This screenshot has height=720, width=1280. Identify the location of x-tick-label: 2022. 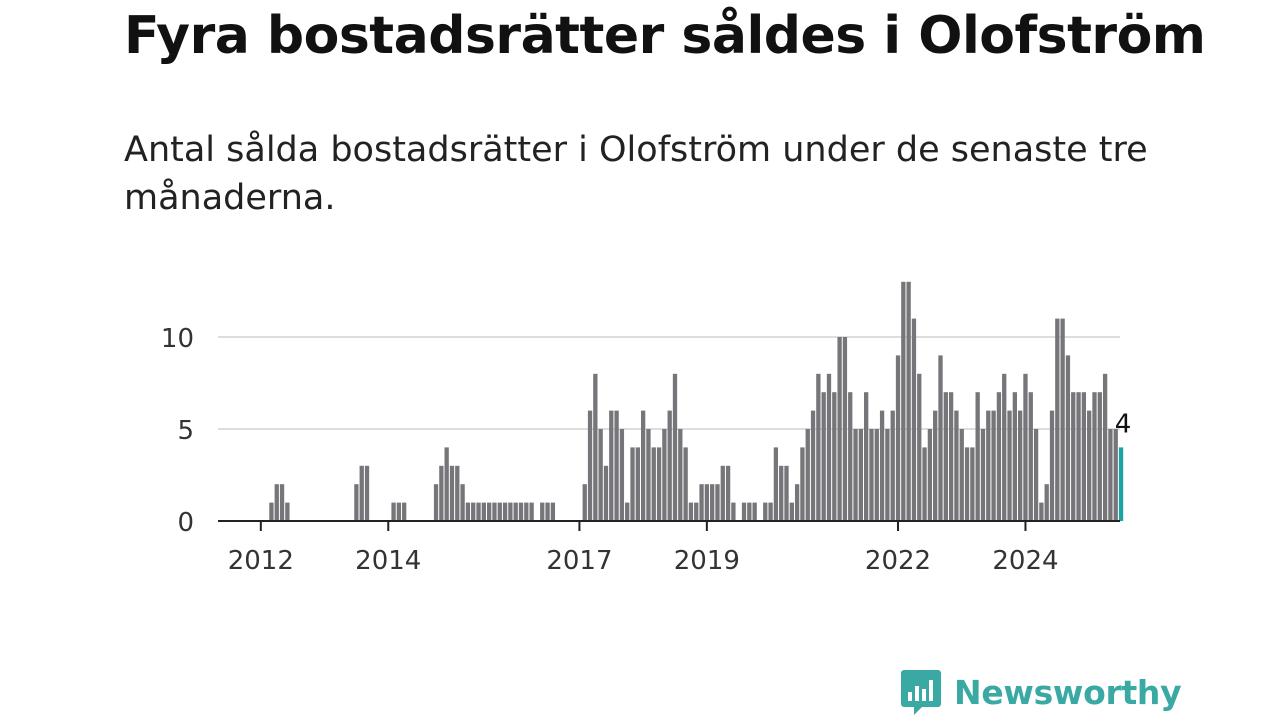
(898, 561).